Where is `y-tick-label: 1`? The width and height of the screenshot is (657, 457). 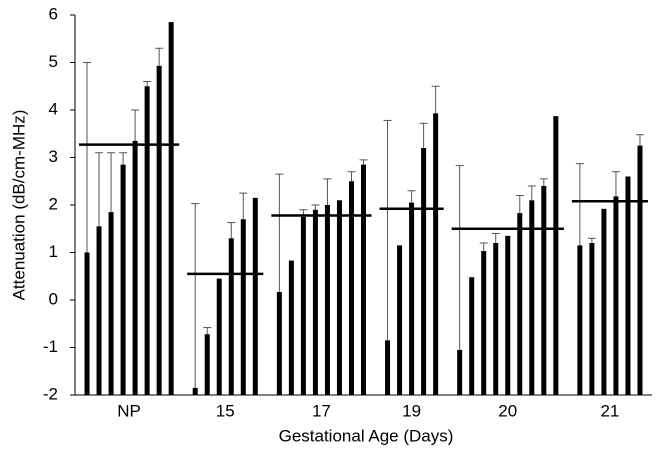
y-tick-label: 1 is located at coordinates (53, 251).